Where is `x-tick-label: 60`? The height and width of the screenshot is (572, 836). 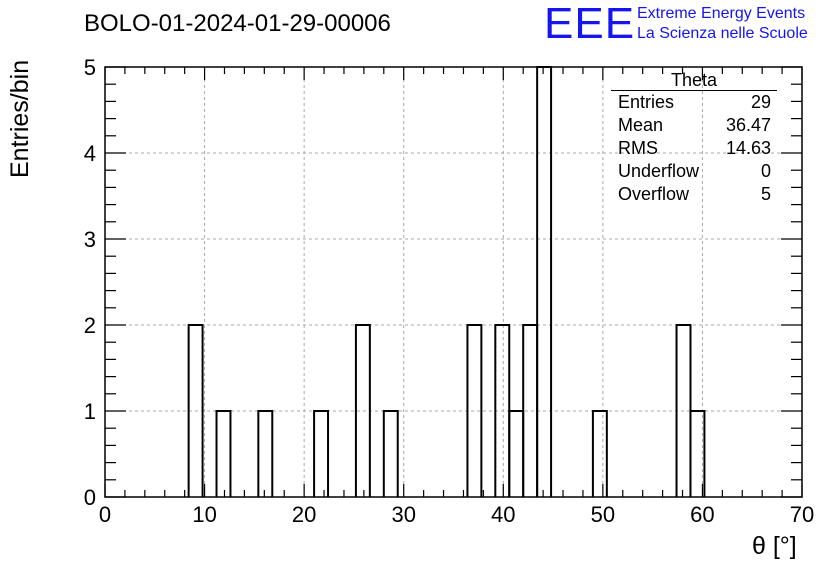 x-tick-label: 60 is located at coordinates (702, 514).